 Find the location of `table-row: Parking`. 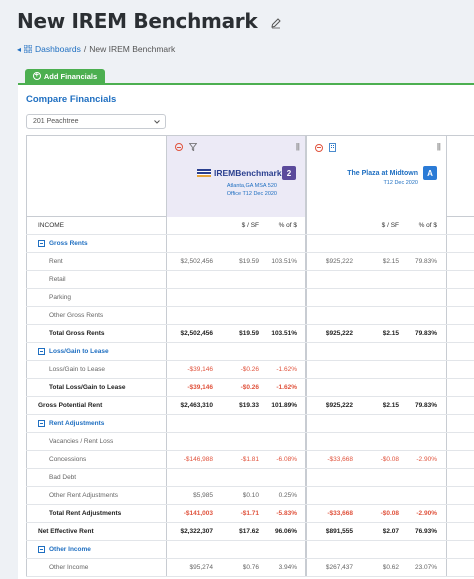

table-row: Parking is located at coordinates (250, 298).